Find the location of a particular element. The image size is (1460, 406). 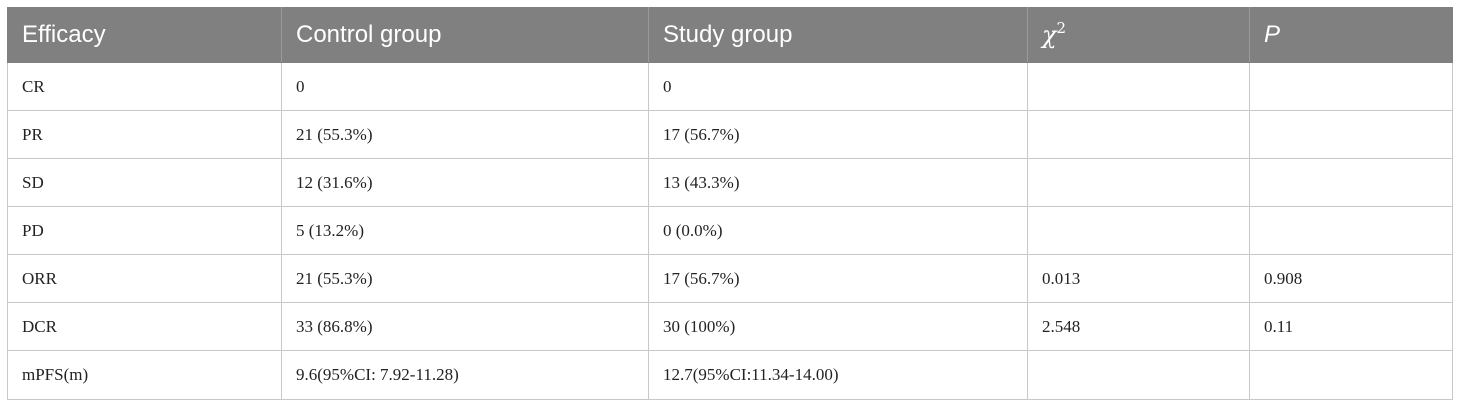

cell-control: 9.6(95%CI: 7.92-11.28) is located at coordinates (465, 375).